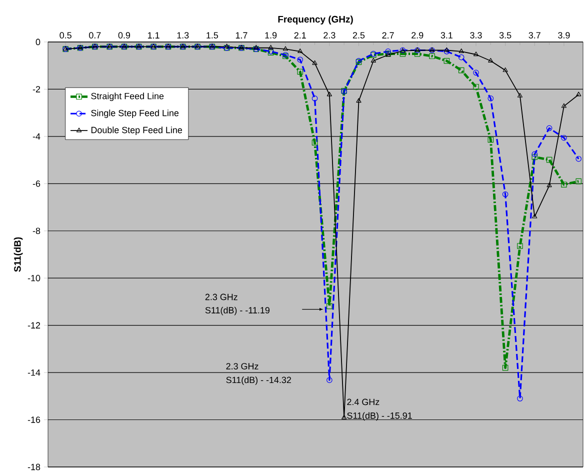 Image resolution: width=587 pixels, height=473 pixels. What do you see at coordinates (36, 231) in the screenshot?
I see `y-tick-label: -8` at bounding box center [36, 231].